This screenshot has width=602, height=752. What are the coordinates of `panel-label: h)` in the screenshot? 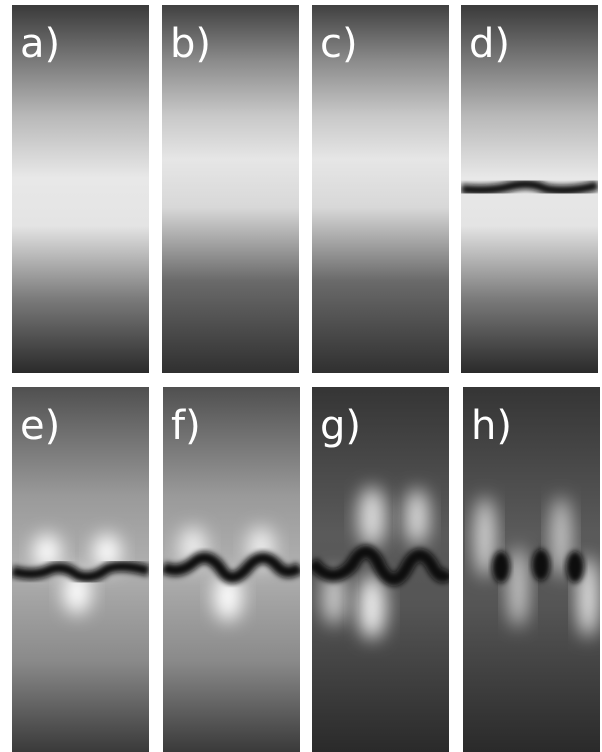 It's located at (491, 426).